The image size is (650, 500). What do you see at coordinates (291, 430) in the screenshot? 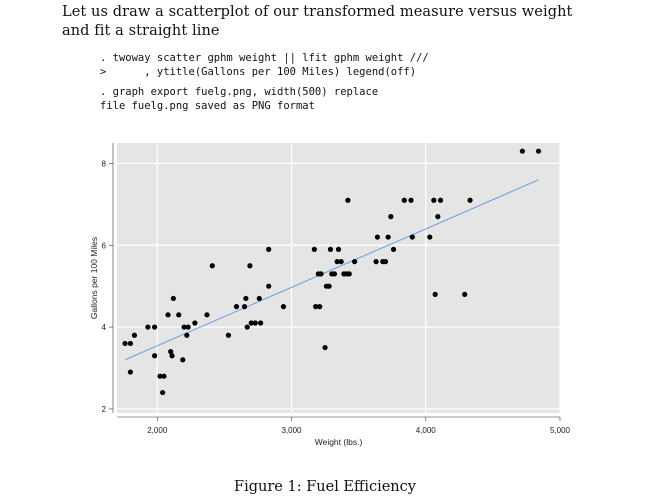
I see `x-tick-label: 3,000` at bounding box center [291, 430].